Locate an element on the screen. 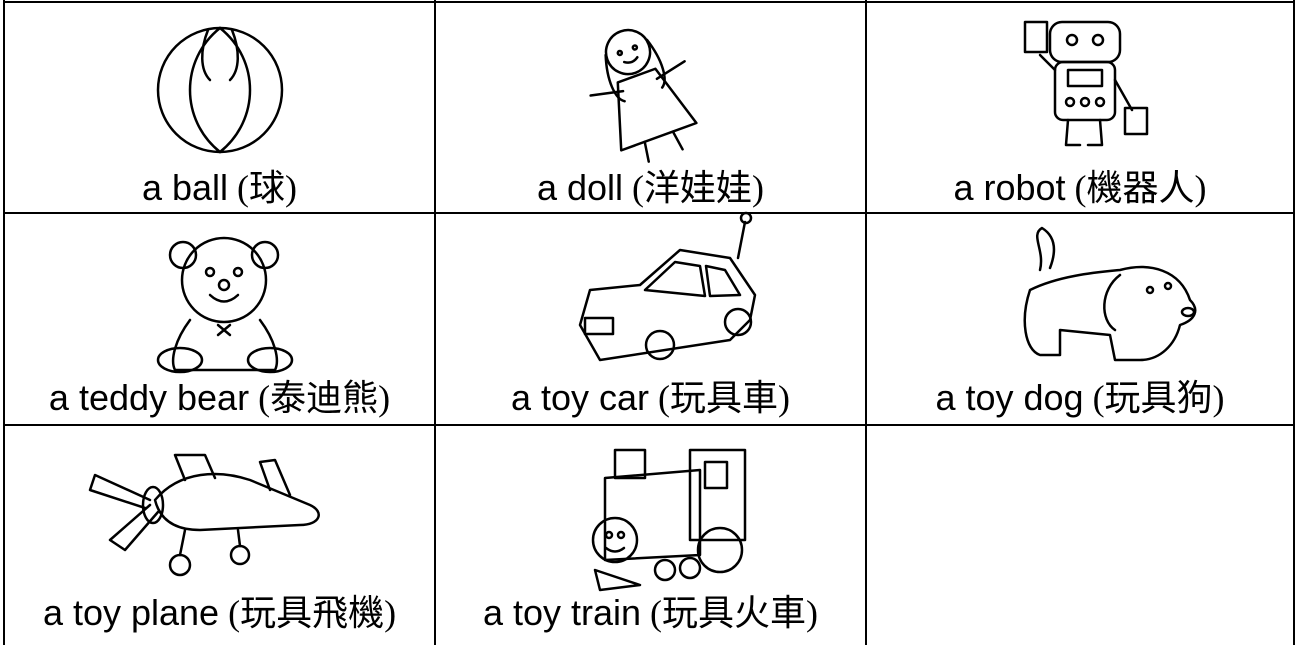 The height and width of the screenshot is (645, 1298). cell-label: a toy plane (玩具飛機) is located at coordinates (219, 612).